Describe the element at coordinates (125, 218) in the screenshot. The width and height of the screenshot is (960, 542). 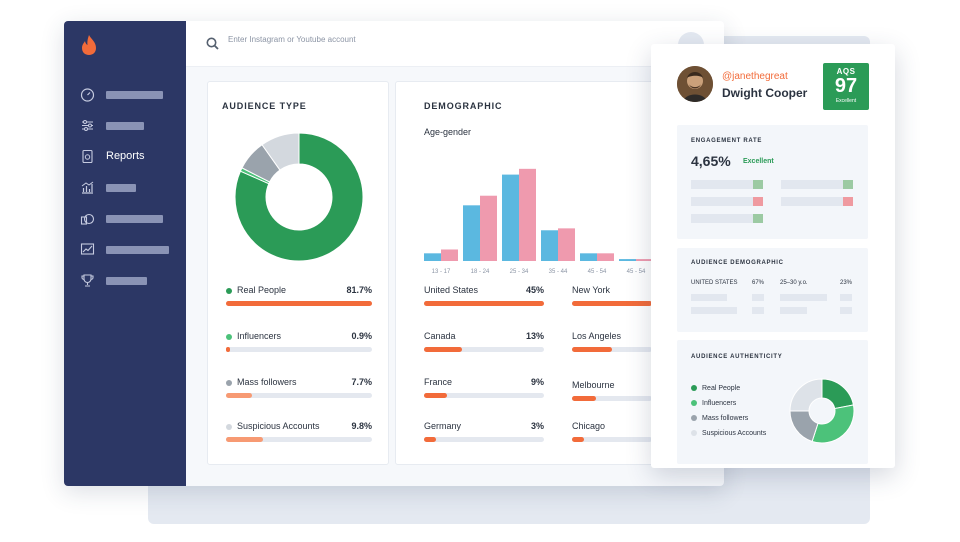
I see `sidebar-item-compare` at that location.